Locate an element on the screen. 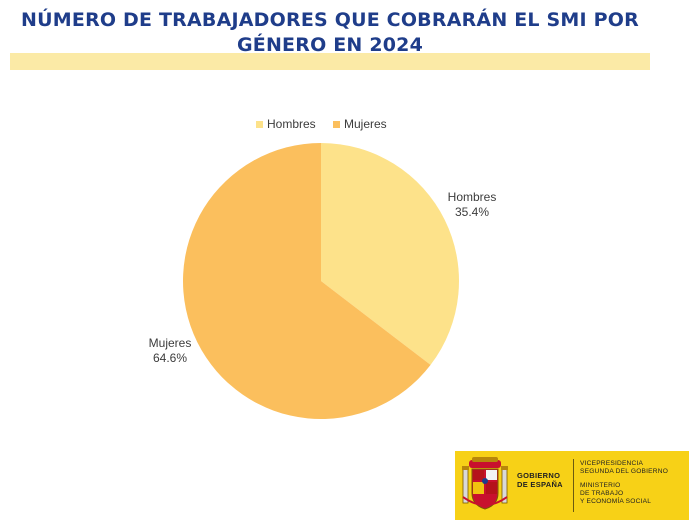  logo-right-bottom-line-2: DE TRABAJO is located at coordinates (602, 493).